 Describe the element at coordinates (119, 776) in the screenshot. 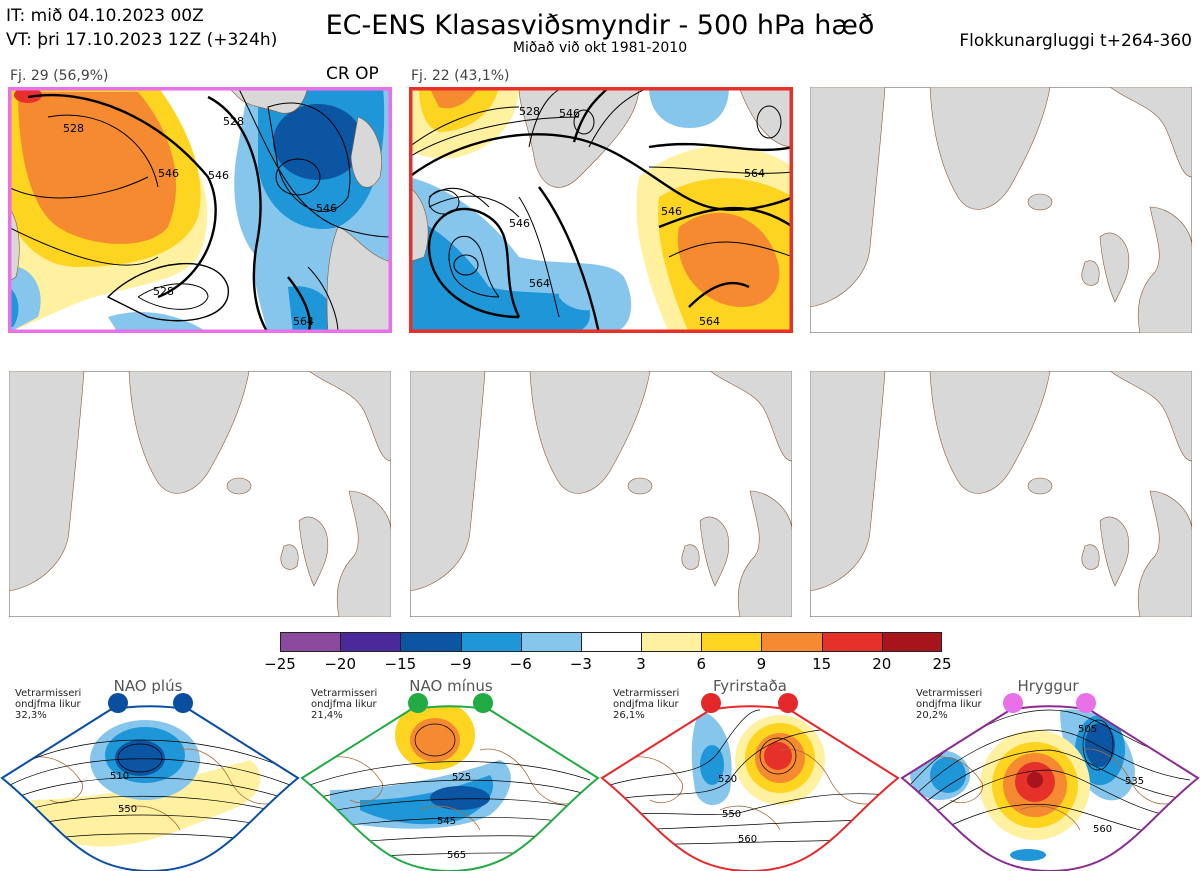

I see `contour-label: 510` at that location.